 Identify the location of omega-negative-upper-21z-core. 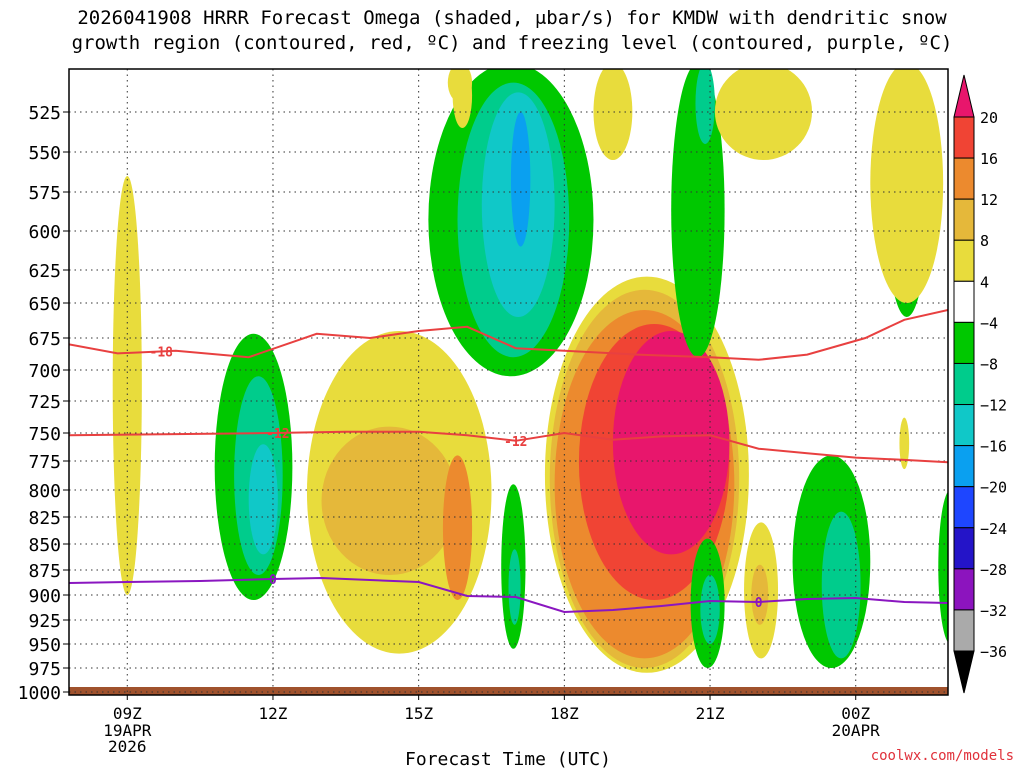
(705, 106).